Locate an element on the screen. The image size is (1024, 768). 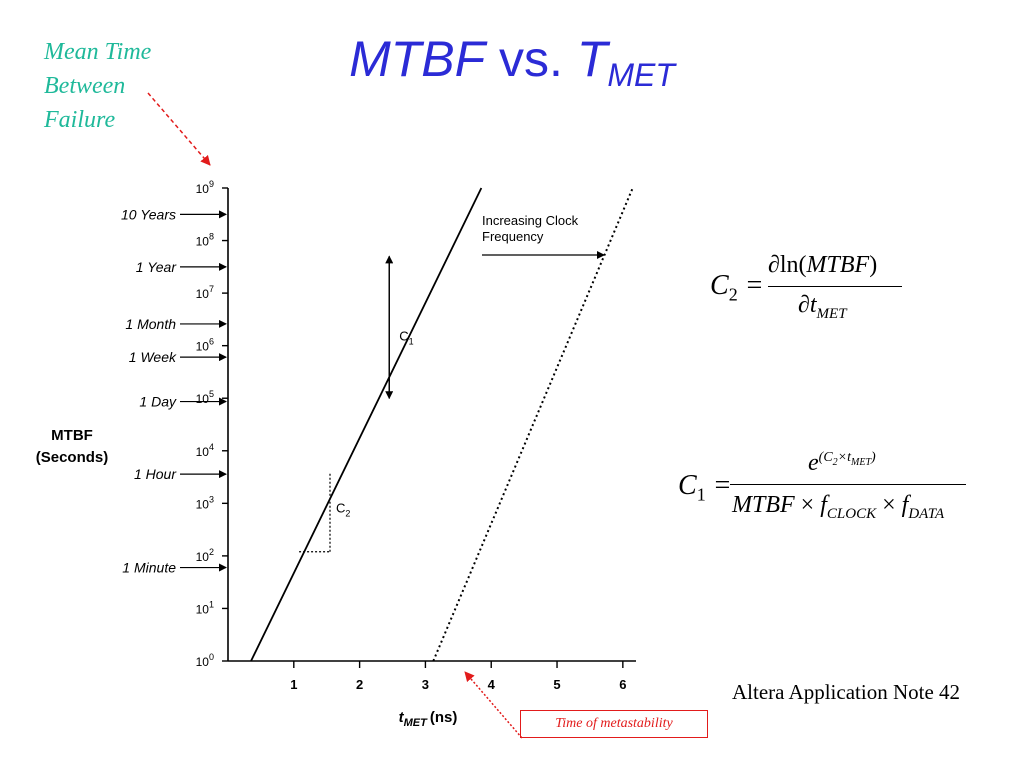
y-tick-label: 10⁷ is located at coordinates (205, 292).